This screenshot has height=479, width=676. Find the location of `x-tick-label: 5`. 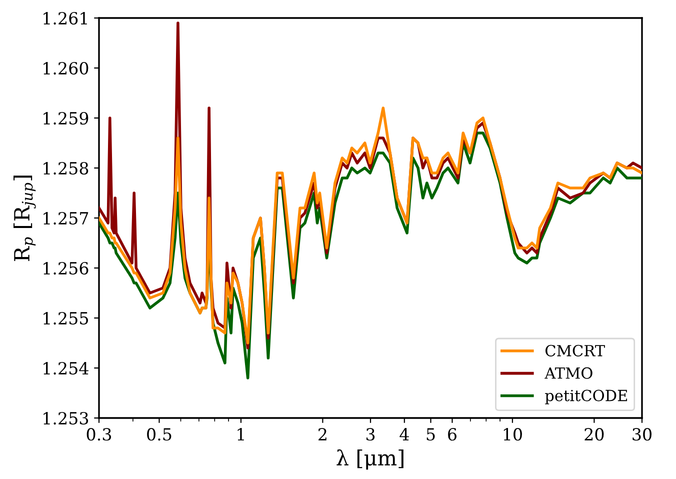

x-tick-label: 5 is located at coordinates (430, 434).